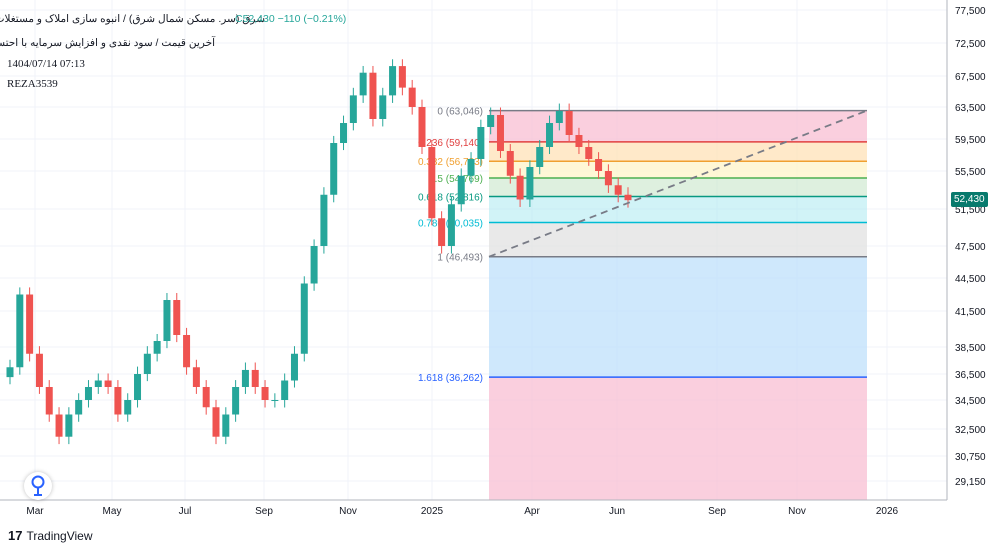 Image resolution: width=1000 pixels, height=550 pixels. I want to click on trend-line, so click(678, 183).